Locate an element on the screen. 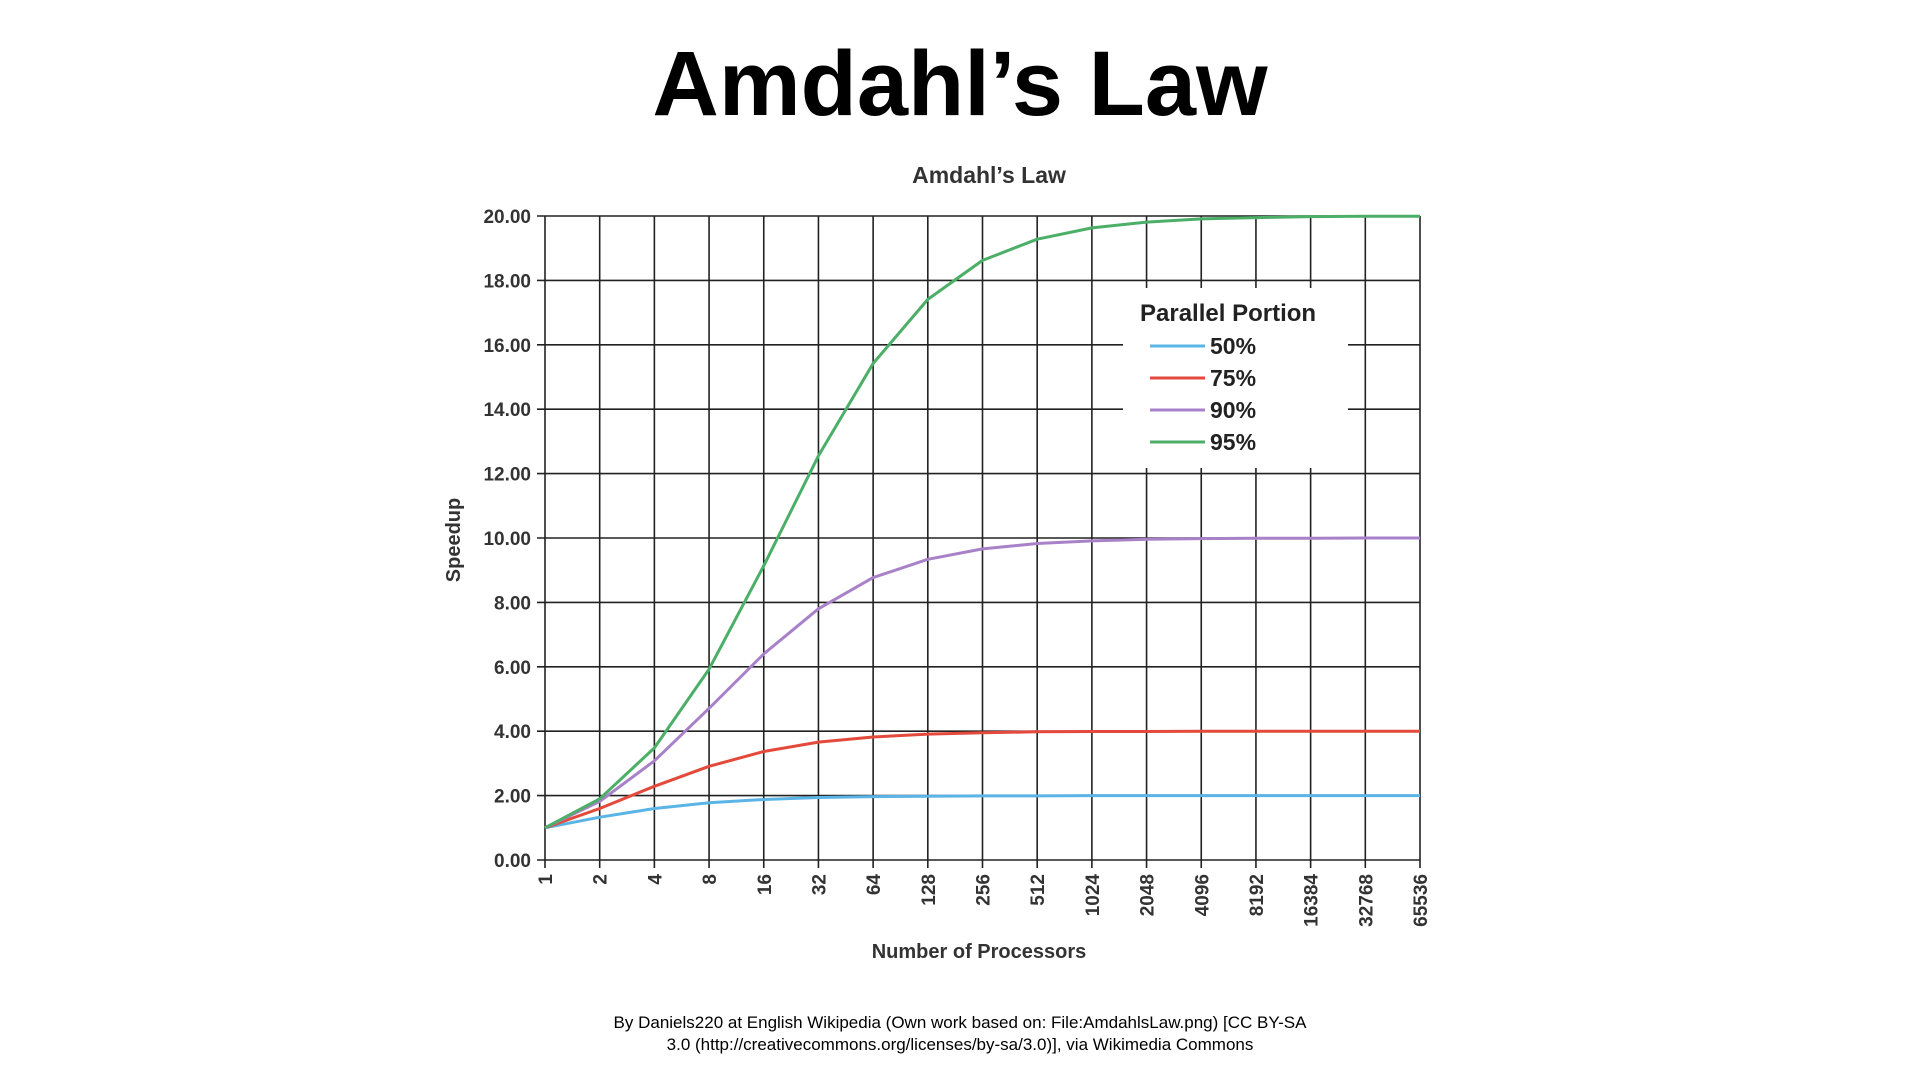  x-tick-label: 32 is located at coordinates (819, 884).